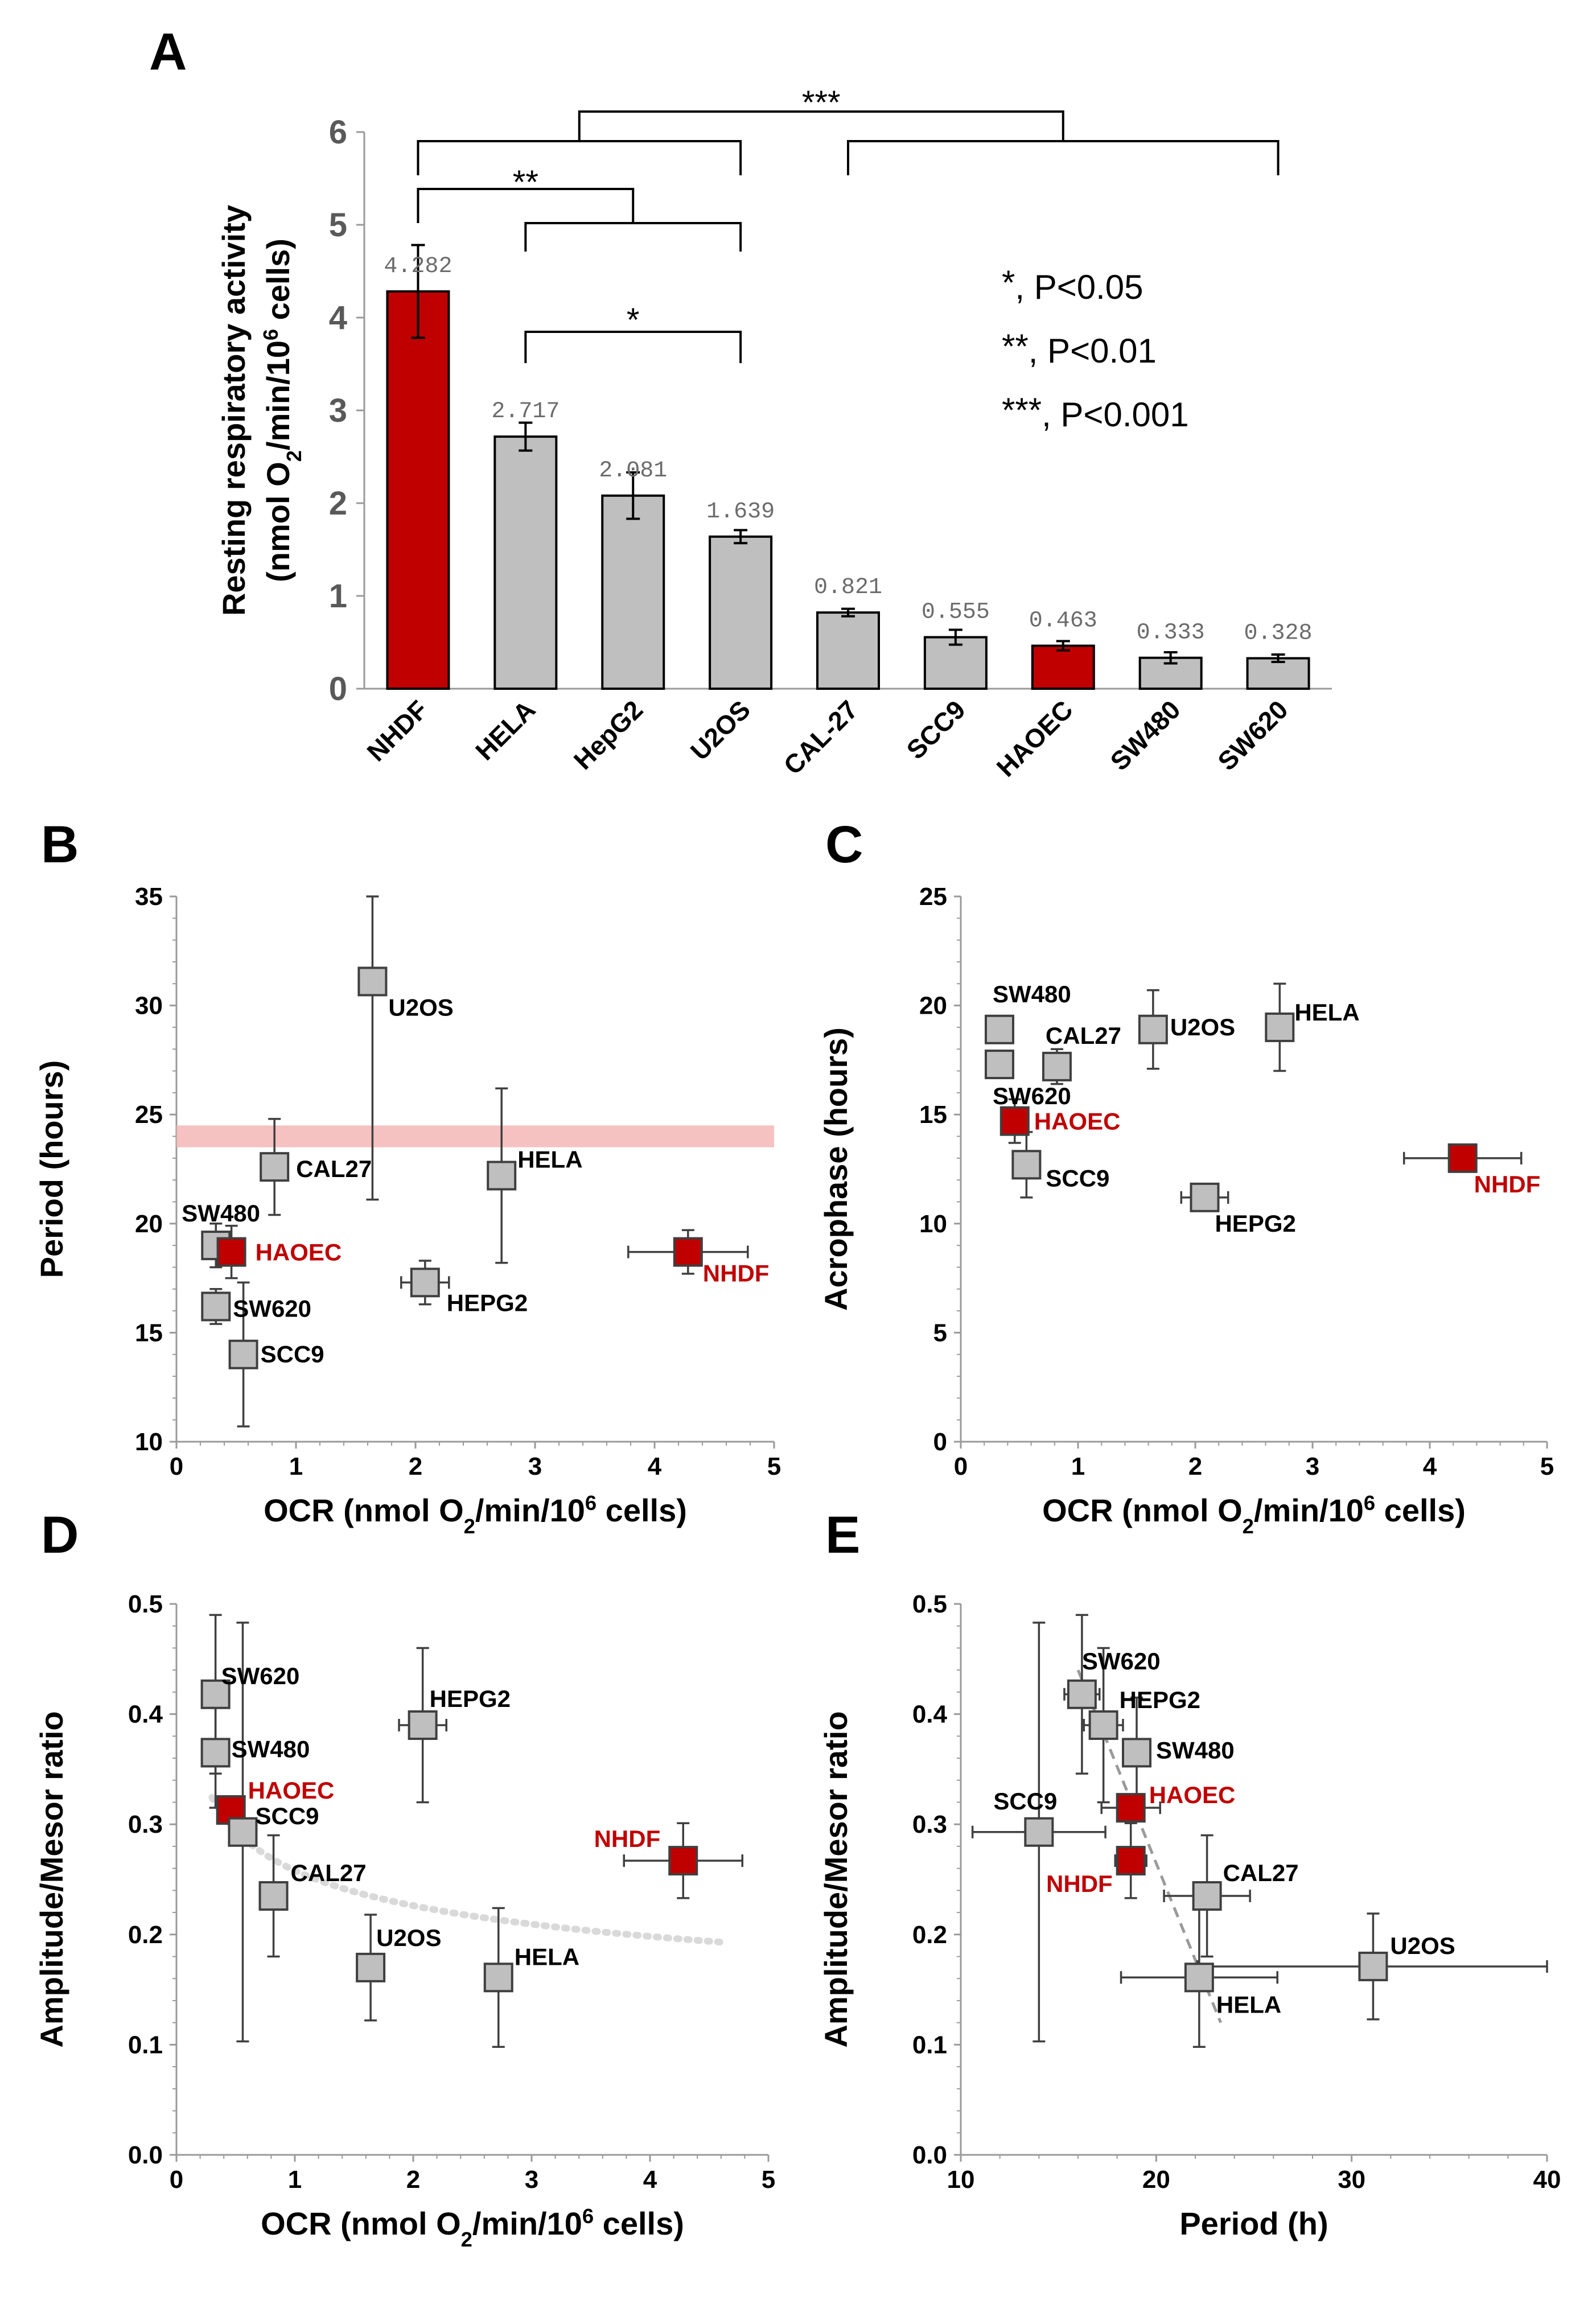 The width and height of the screenshot is (1596, 2304). What do you see at coordinates (1156, 2180) in the screenshot?
I see `x-tick-label: 20` at bounding box center [1156, 2180].